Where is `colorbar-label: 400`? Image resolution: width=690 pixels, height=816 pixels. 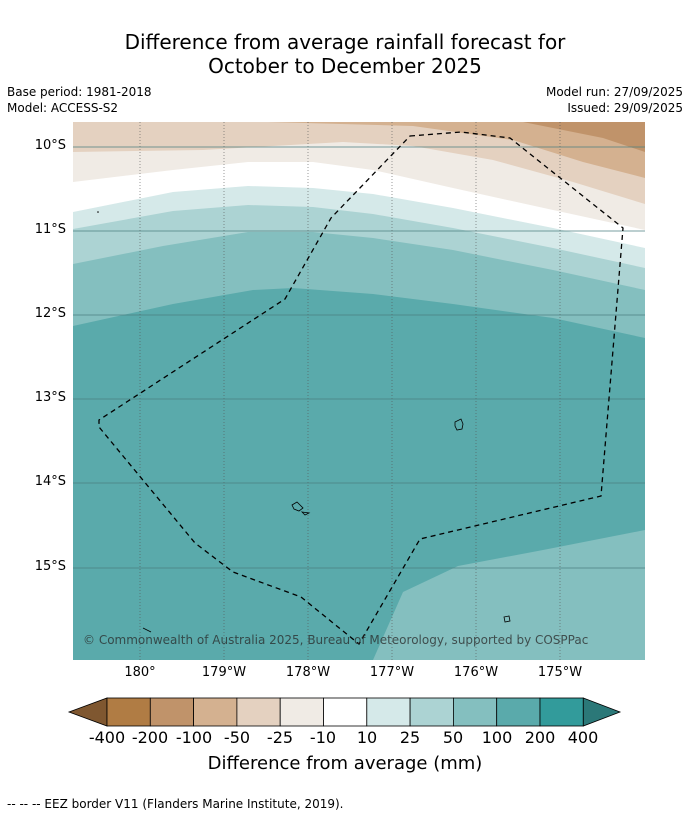
colorbar-label: 400 is located at coordinates (583, 737).